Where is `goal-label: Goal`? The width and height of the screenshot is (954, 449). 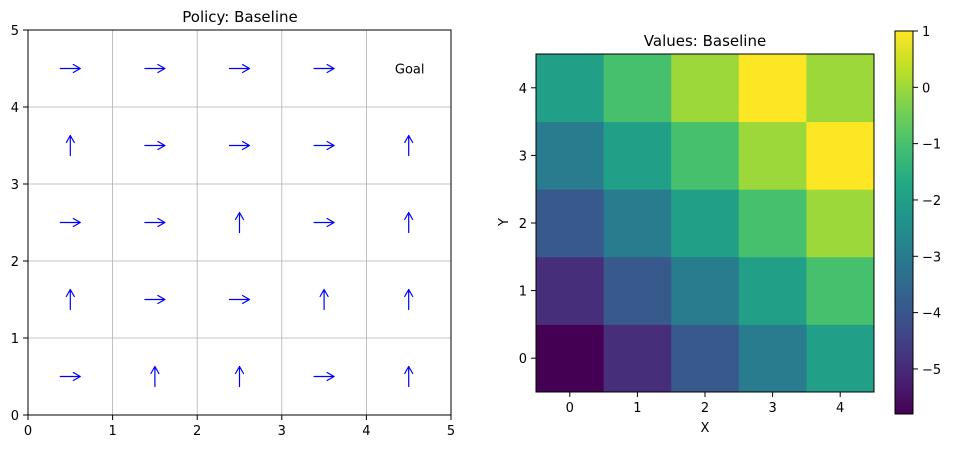 goal-label: Goal is located at coordinates (410, 70).